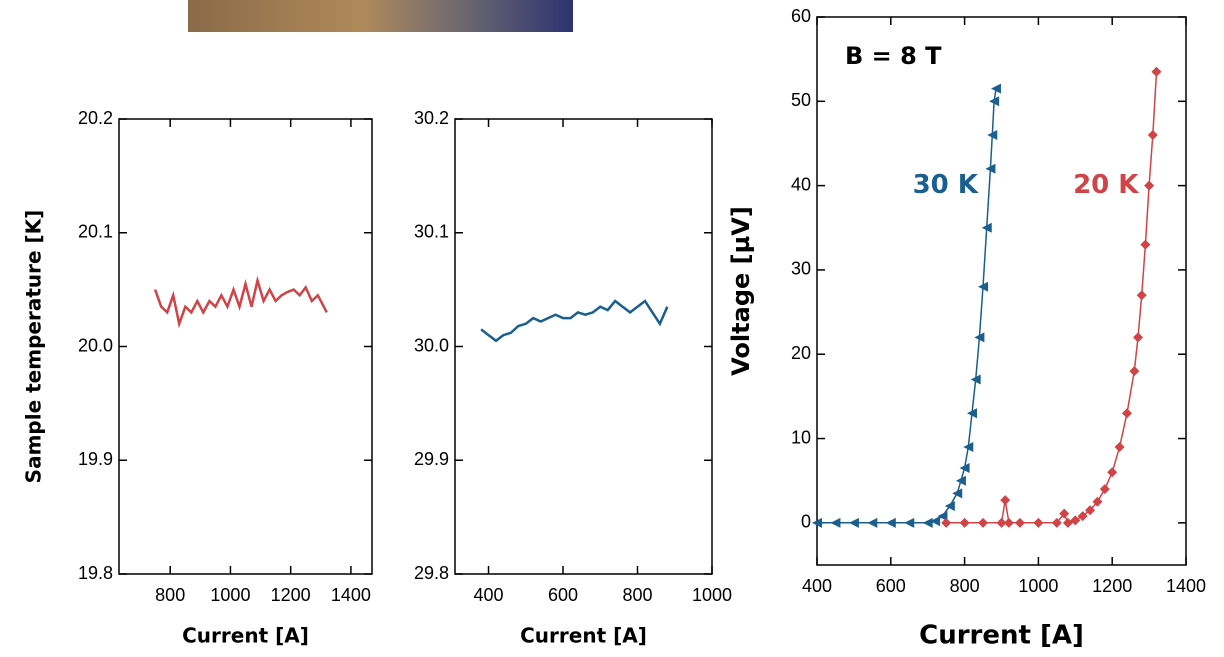 The width and height of the screenshot is (1224, 657). What do you see at coordinates (95, 345) in the screenshot?
I see `y-tick-label: 20.0` at bounding box center [95, 345].